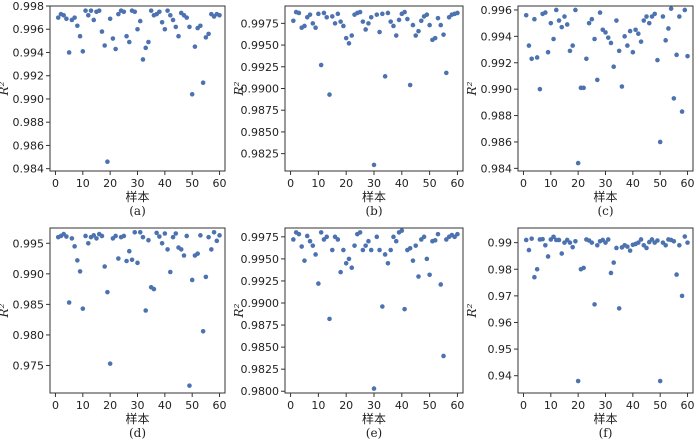 Image resolution: width=700 pixels, height=439 pixels. I want to click on x-tick-label: 30, so click(606, 405).